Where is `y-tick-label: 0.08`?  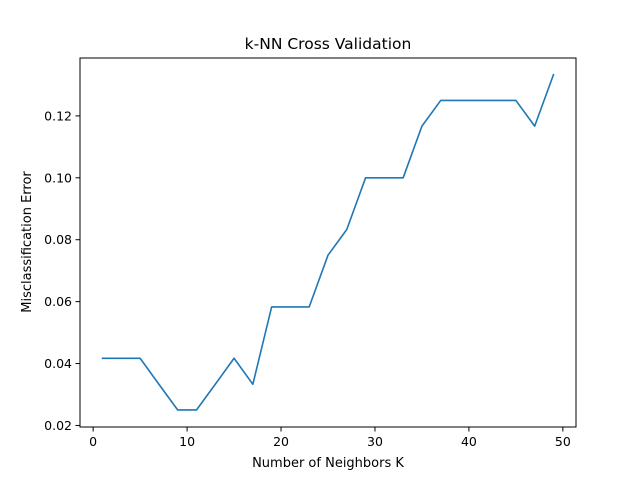
y-tick-label: 0.08 is located at coordinates (58, 239).